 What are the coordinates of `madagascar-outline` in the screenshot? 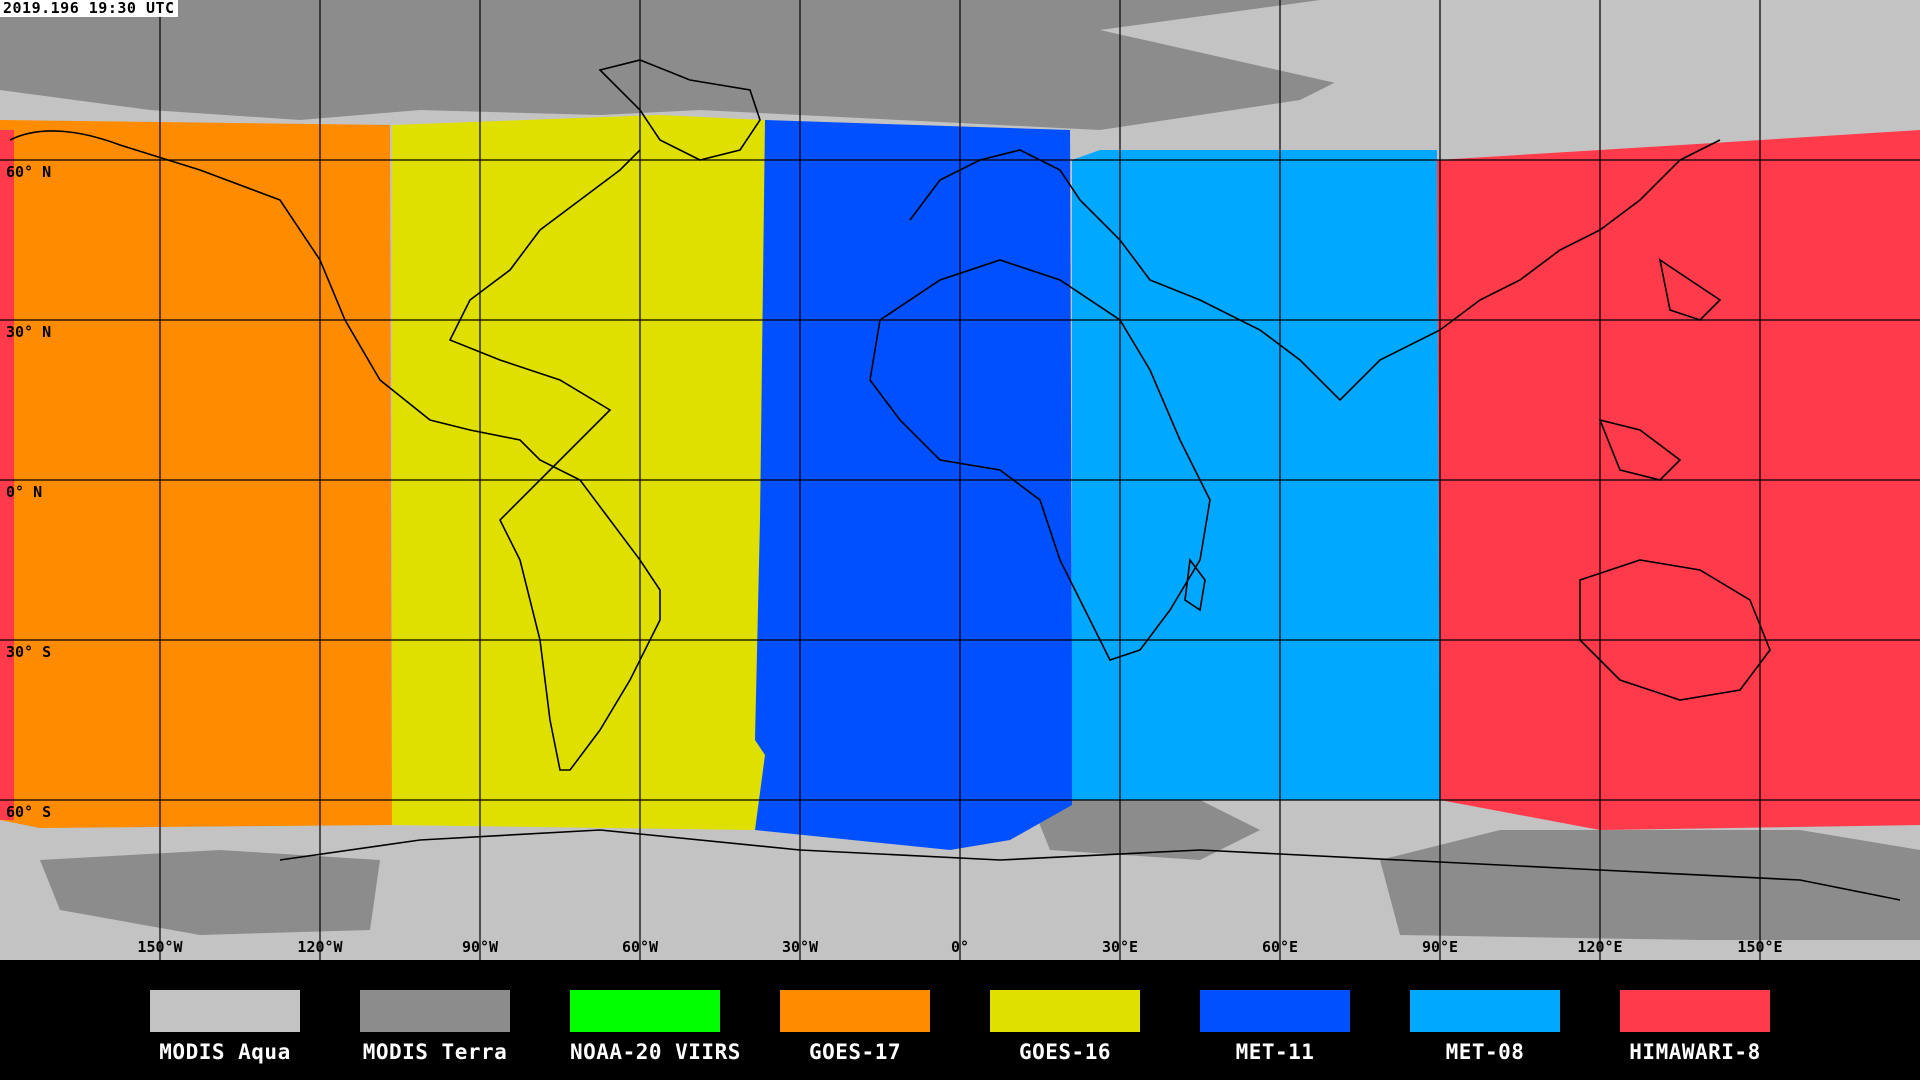 It's located at (1195, 584).